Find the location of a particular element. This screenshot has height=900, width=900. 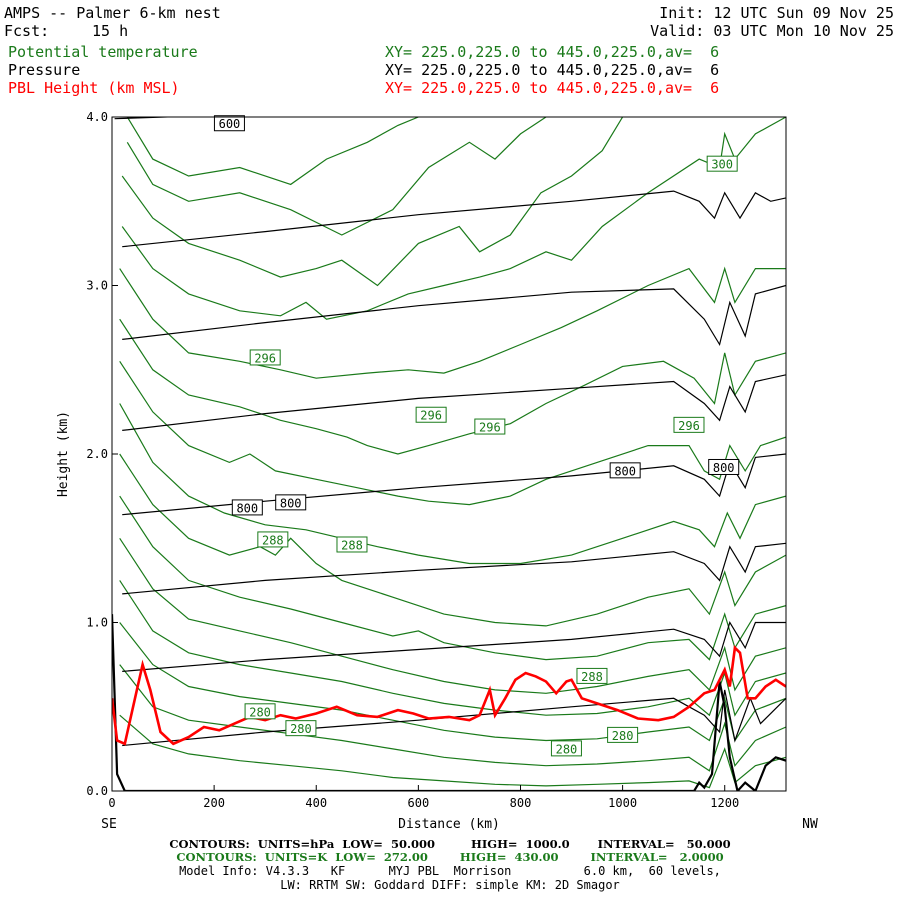

field-xy-pressure: XY= 225.0,225.0 to 445.0,225.0,av= 6 is located at coordinates (552, 70).